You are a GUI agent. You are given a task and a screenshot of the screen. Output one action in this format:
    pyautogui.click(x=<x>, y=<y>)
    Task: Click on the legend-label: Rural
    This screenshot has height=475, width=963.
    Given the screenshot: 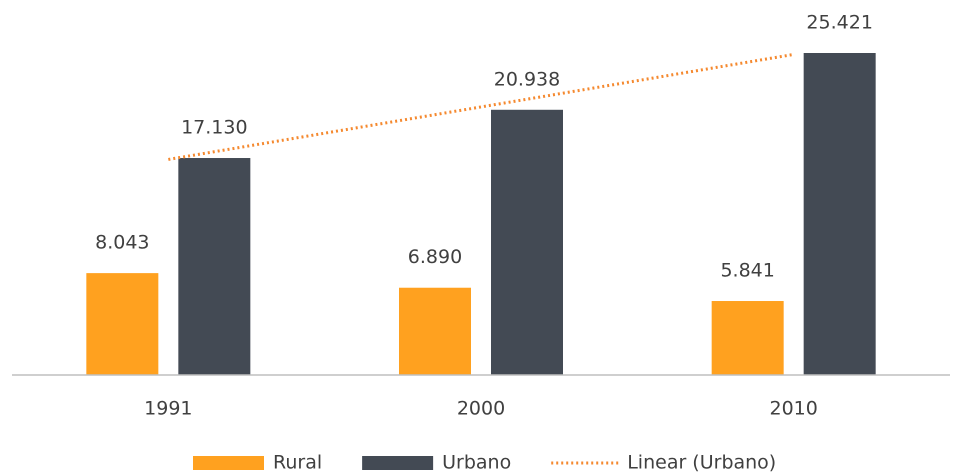 What is the action you would take?
    pyautogui.click(x=297, y=463)
    